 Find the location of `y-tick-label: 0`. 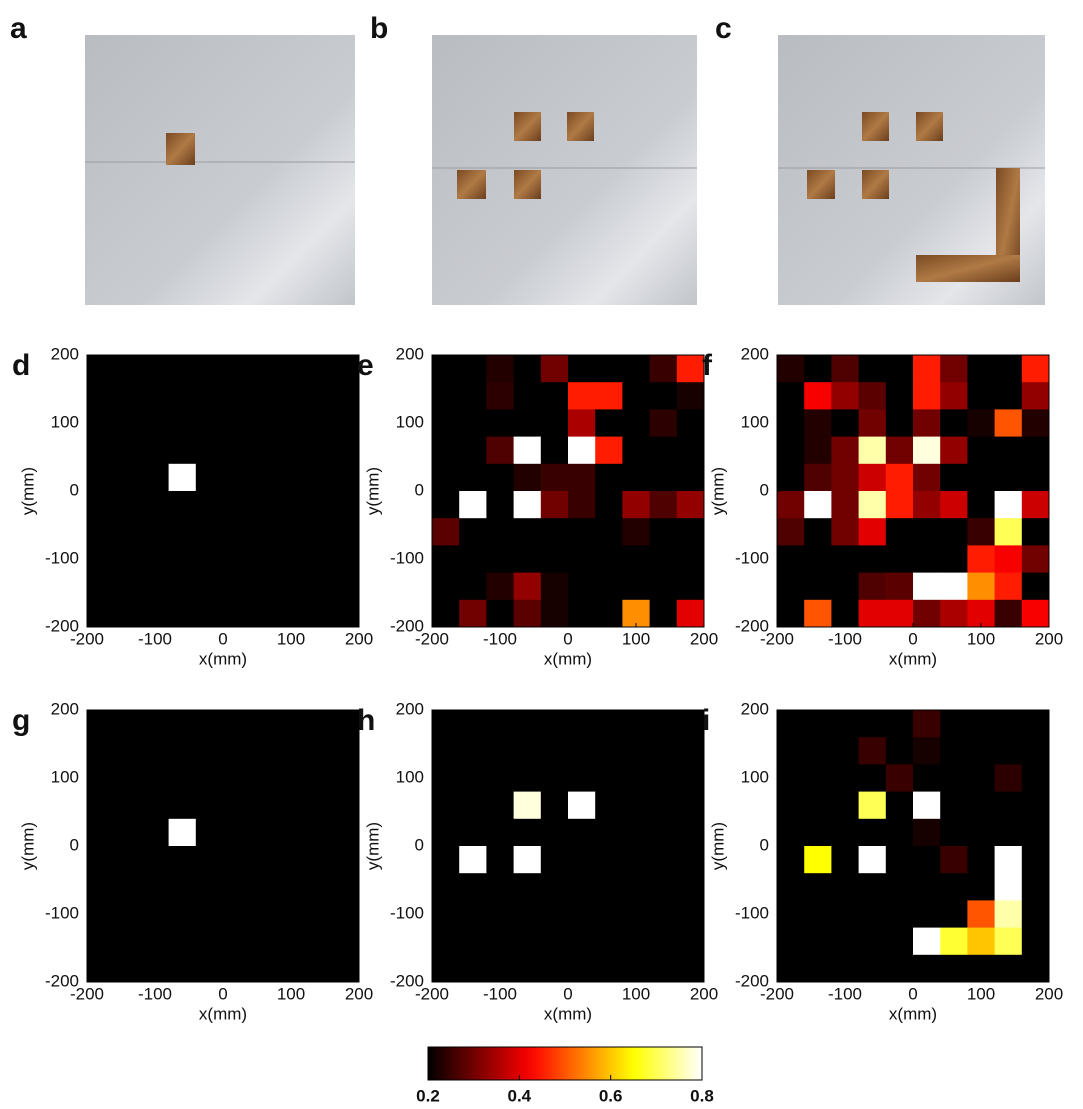

y-tick-label: 0 is located at coordinates (419, 489).